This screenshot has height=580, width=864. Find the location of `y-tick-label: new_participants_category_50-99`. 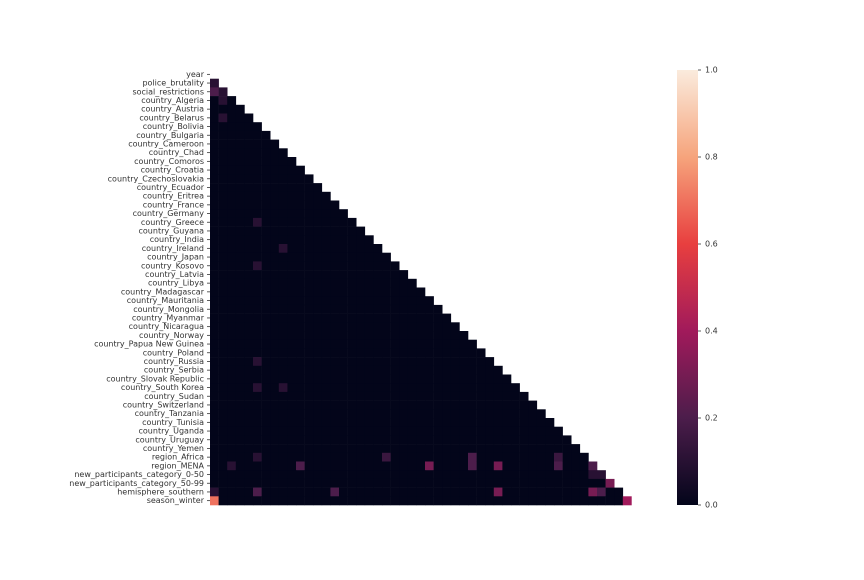

y-tick-label: new_participants_category_50-99 is located at coordinates (136, 483).